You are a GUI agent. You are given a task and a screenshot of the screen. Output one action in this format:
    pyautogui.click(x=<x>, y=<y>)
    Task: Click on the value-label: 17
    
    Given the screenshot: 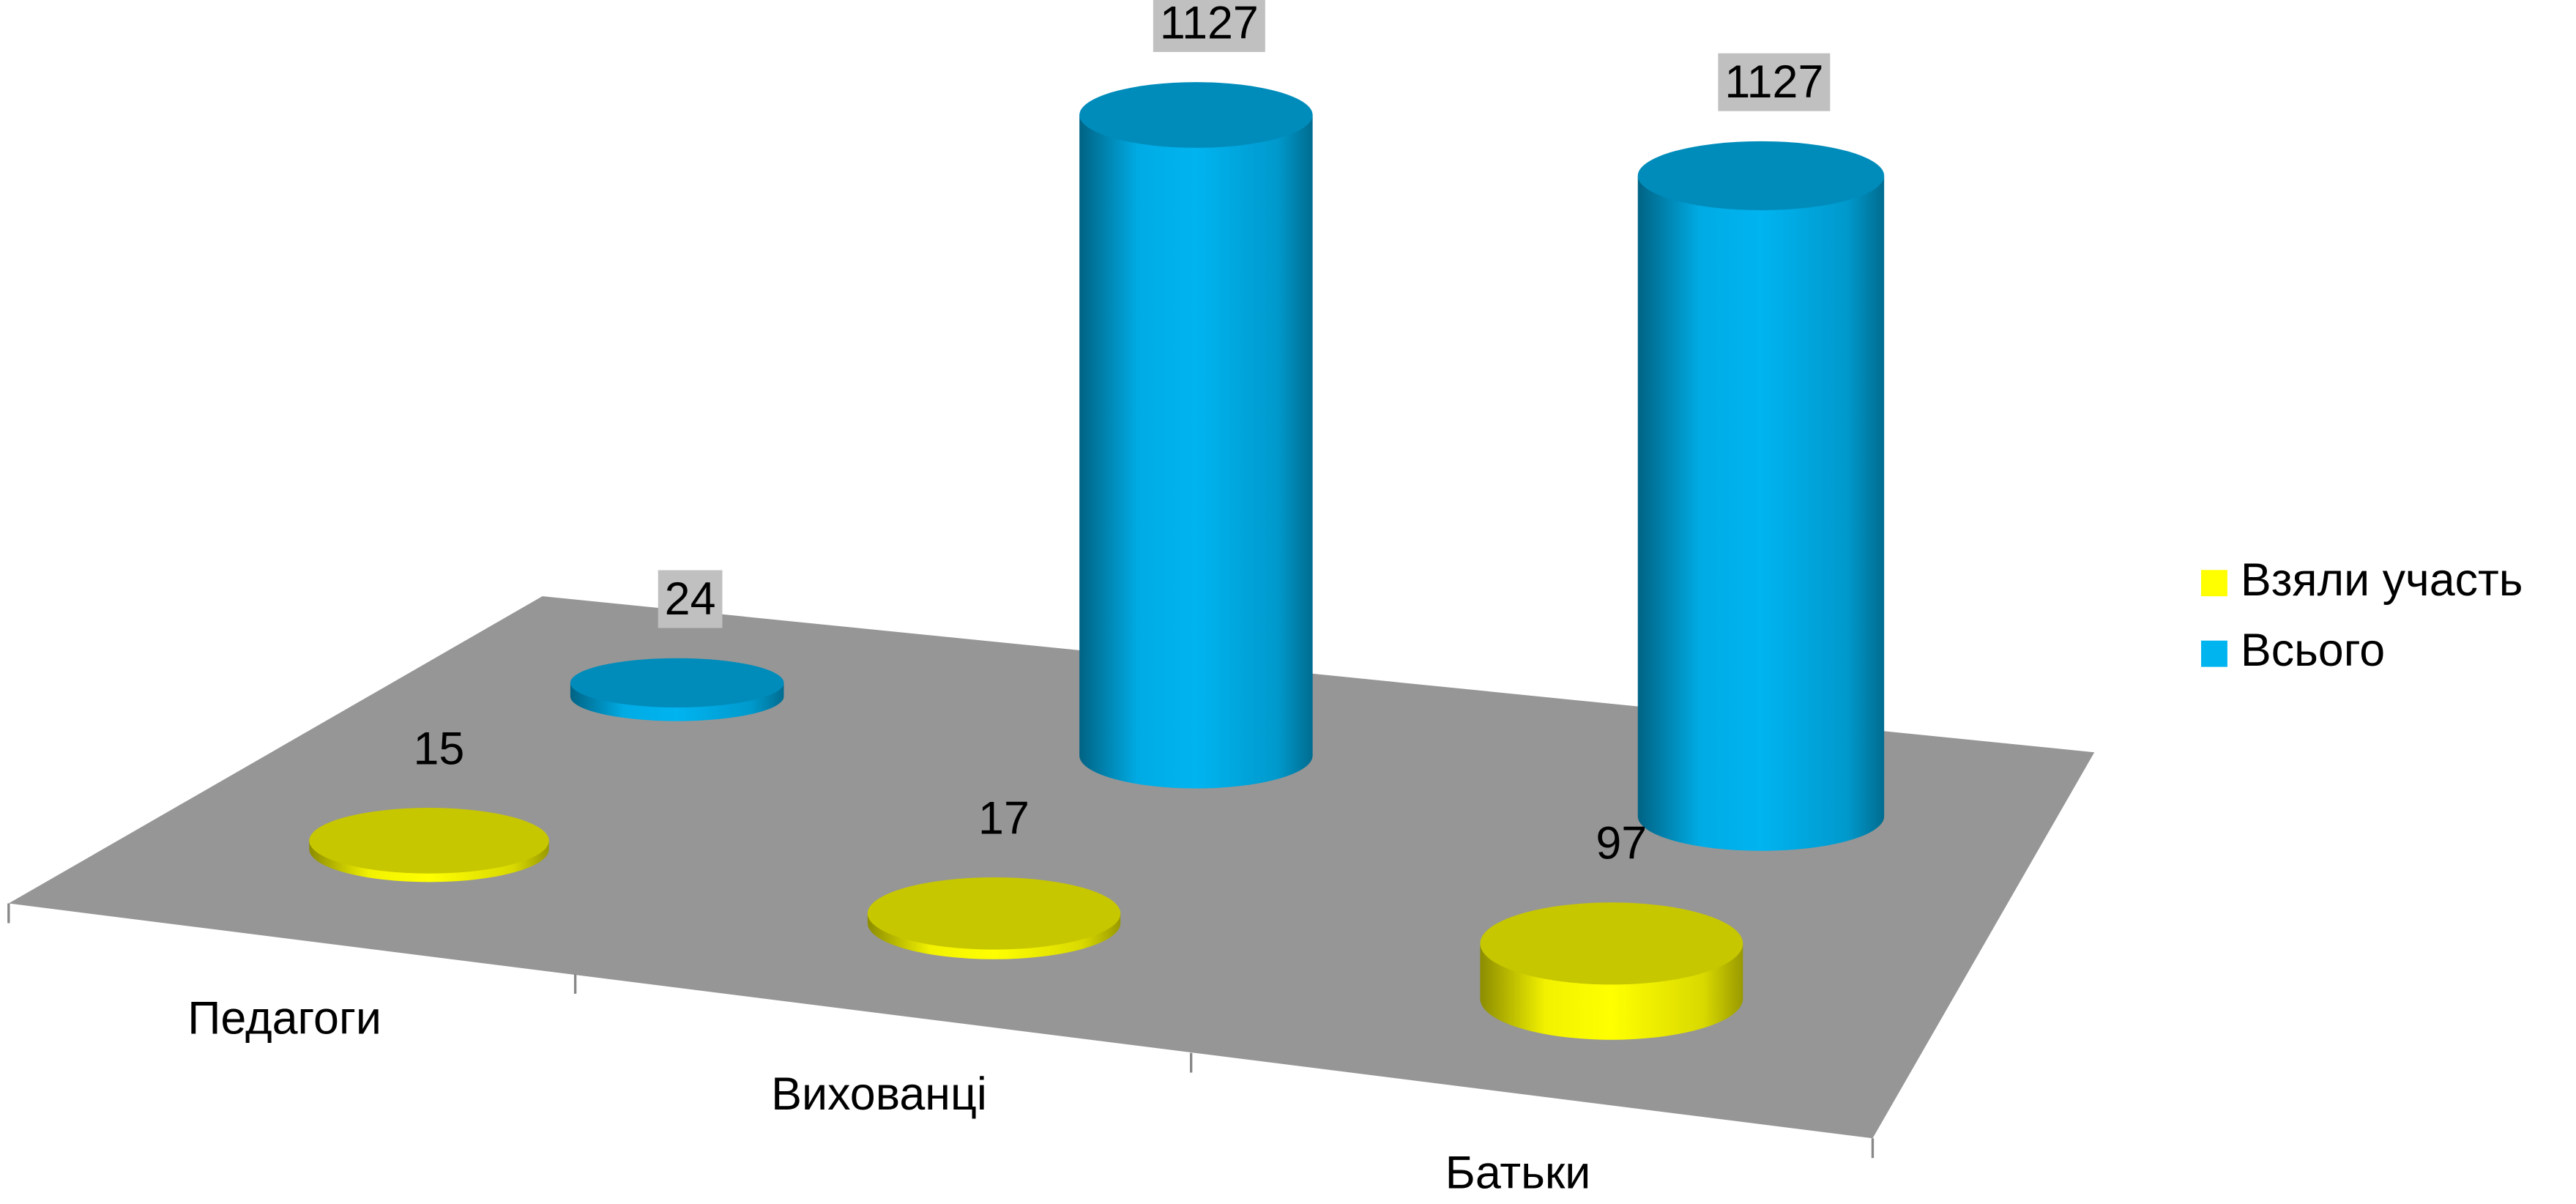 What is the action you would take?
    pyautogui.click(x=1004, y=818)
    